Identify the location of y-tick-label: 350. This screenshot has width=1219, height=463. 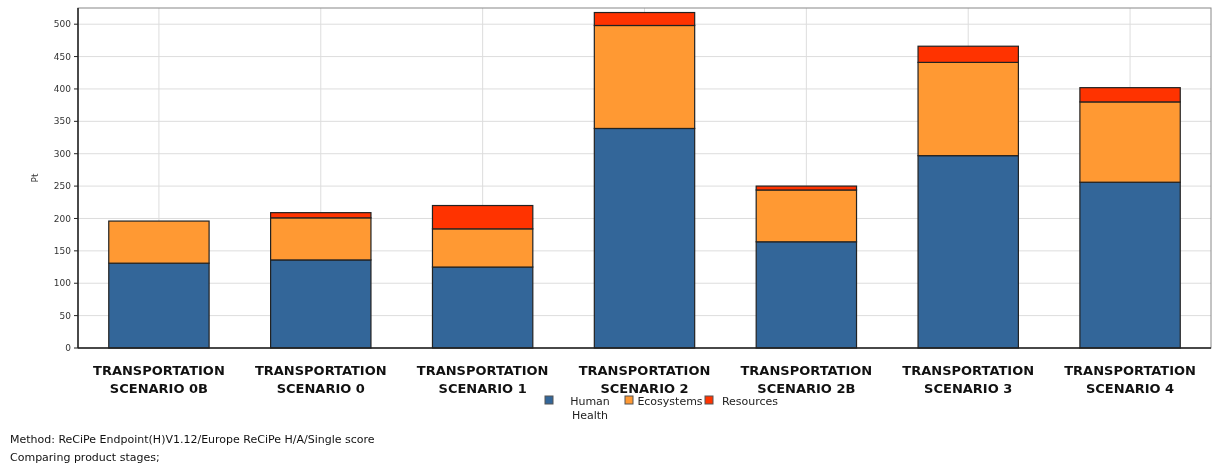
(62, 121).